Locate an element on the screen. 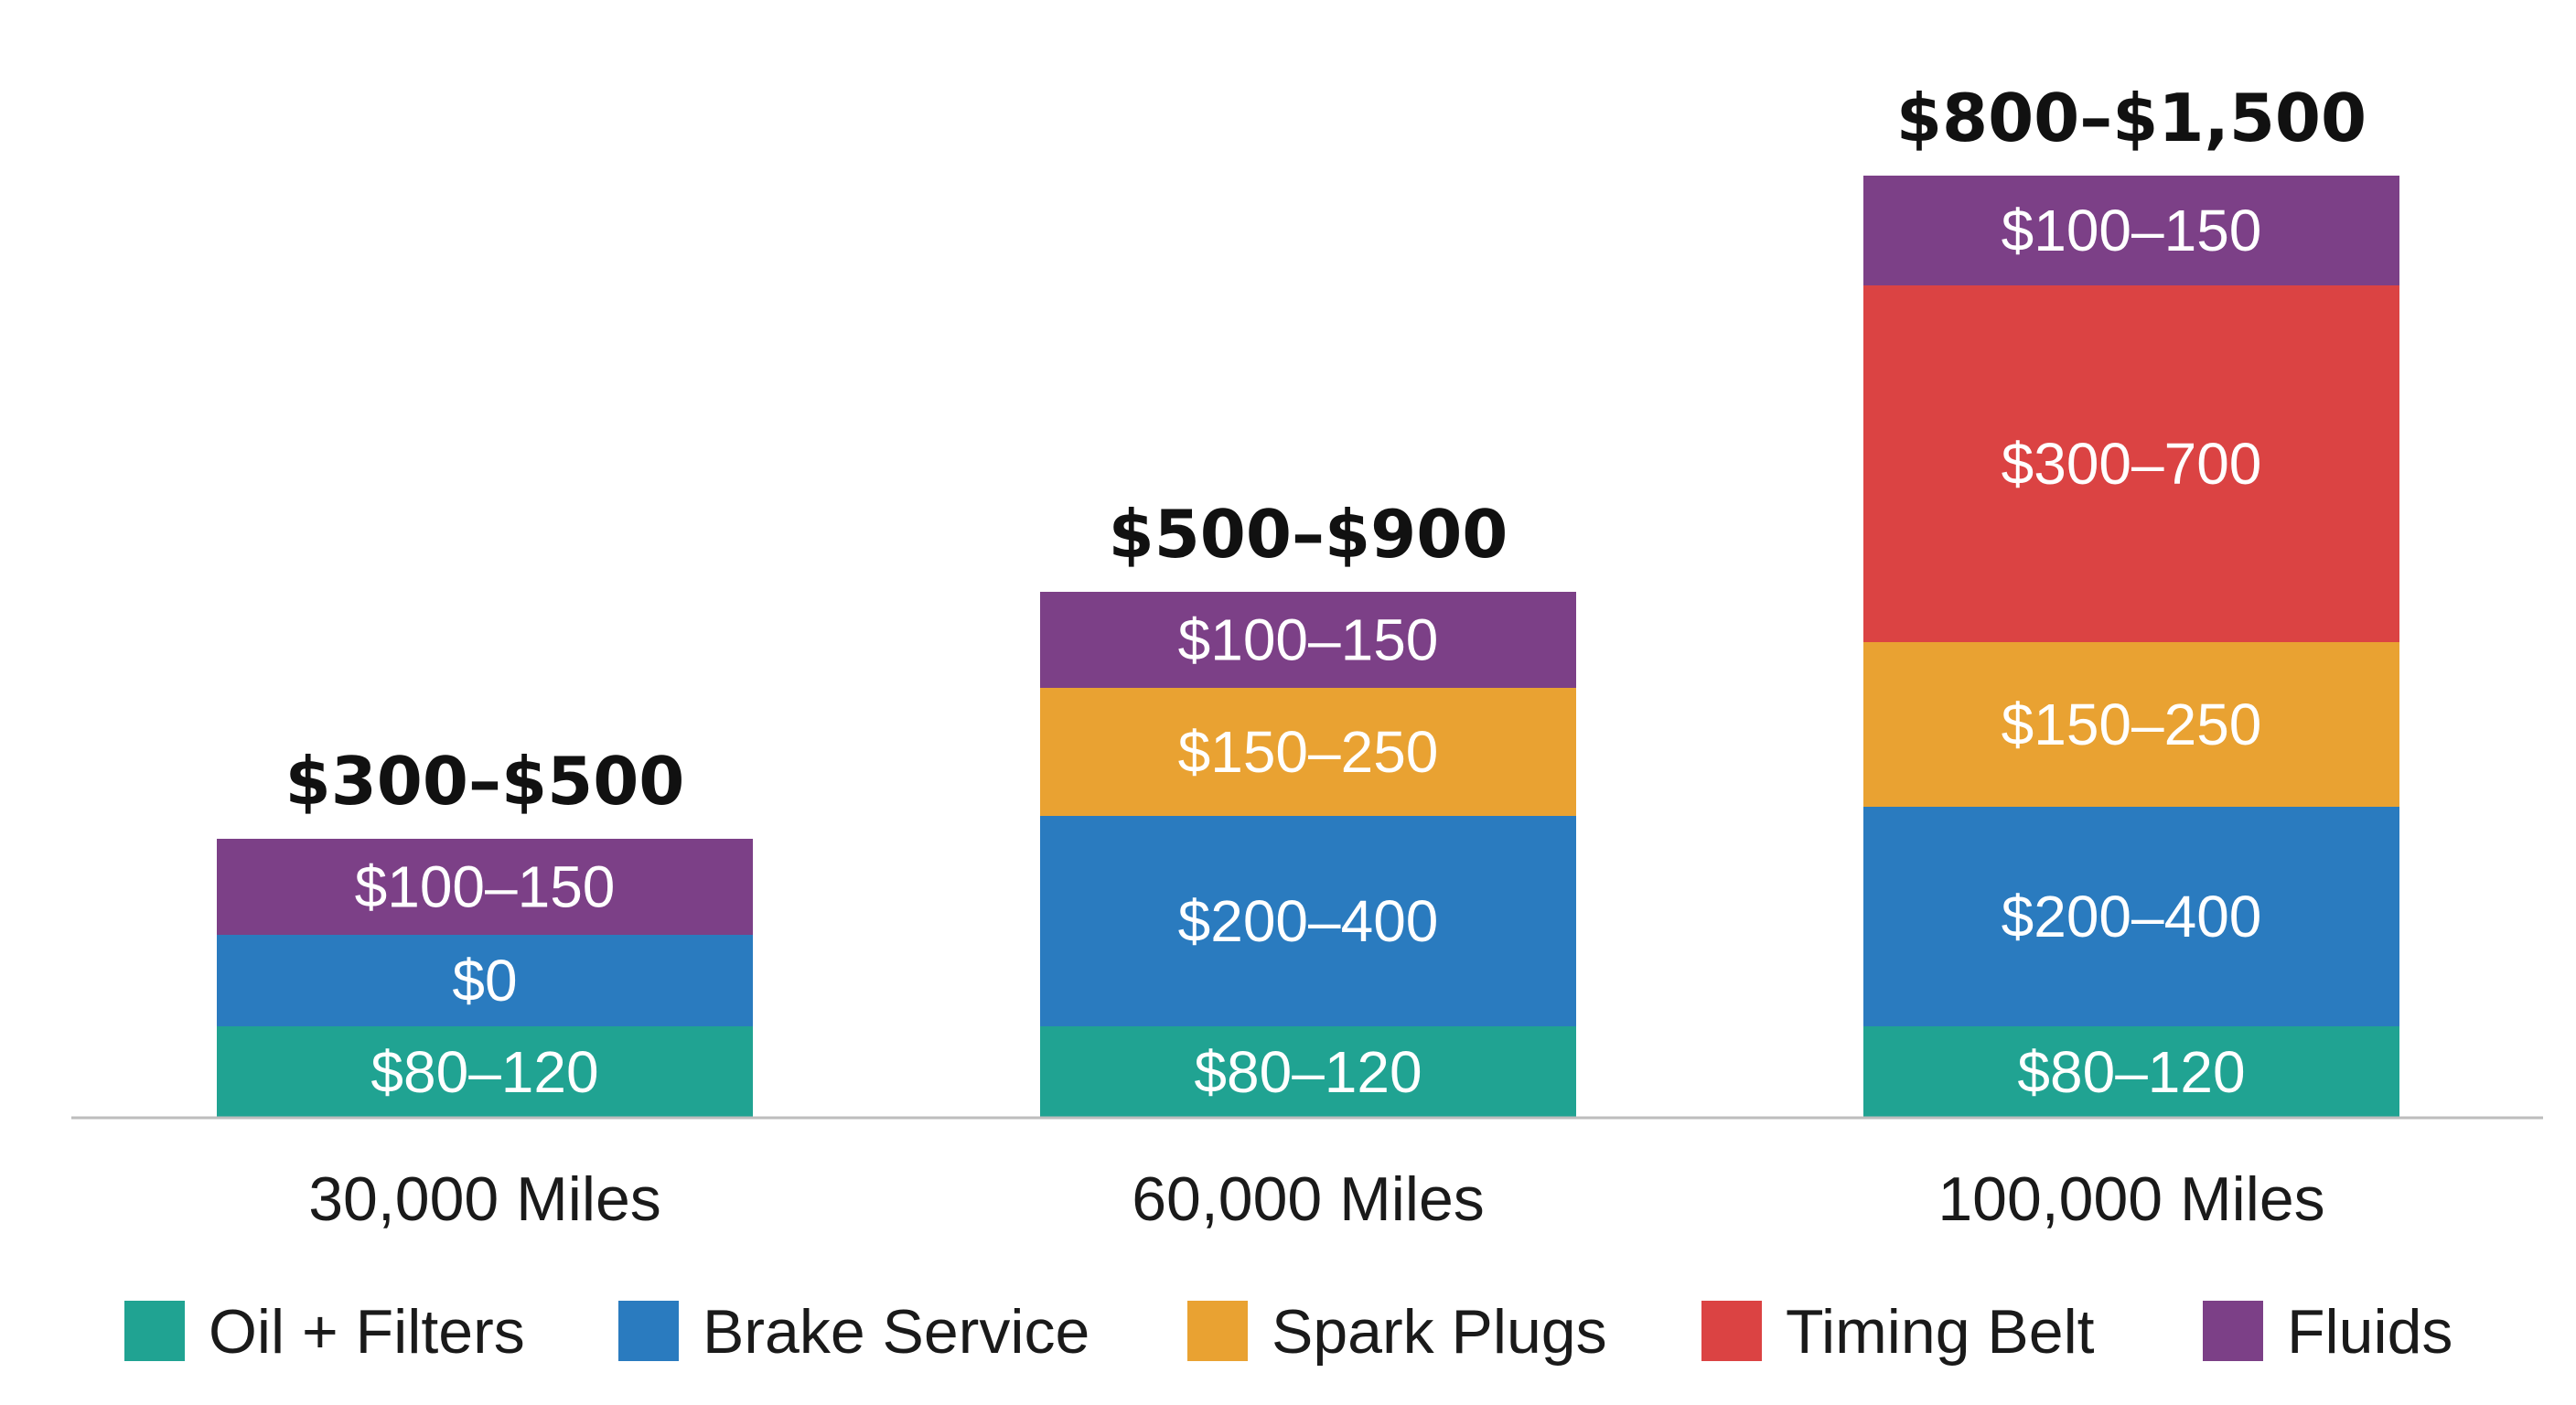  category-label: 100,000 Miles is located at coordinates (2131, 1199).